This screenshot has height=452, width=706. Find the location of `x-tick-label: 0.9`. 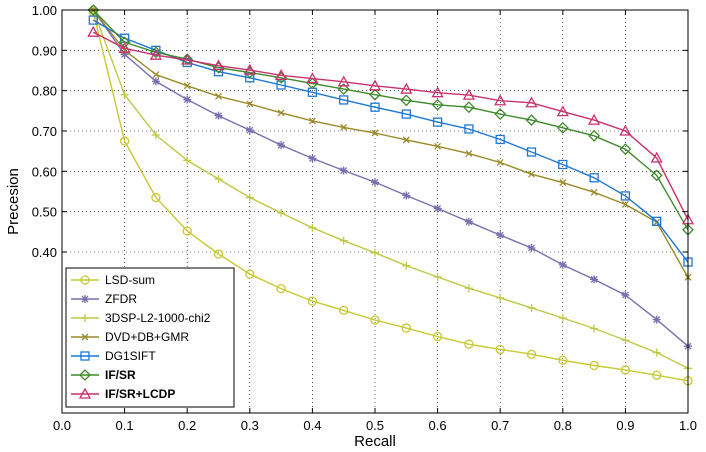

x-tick-label: 0.9 is located at coordinates (625, 425).